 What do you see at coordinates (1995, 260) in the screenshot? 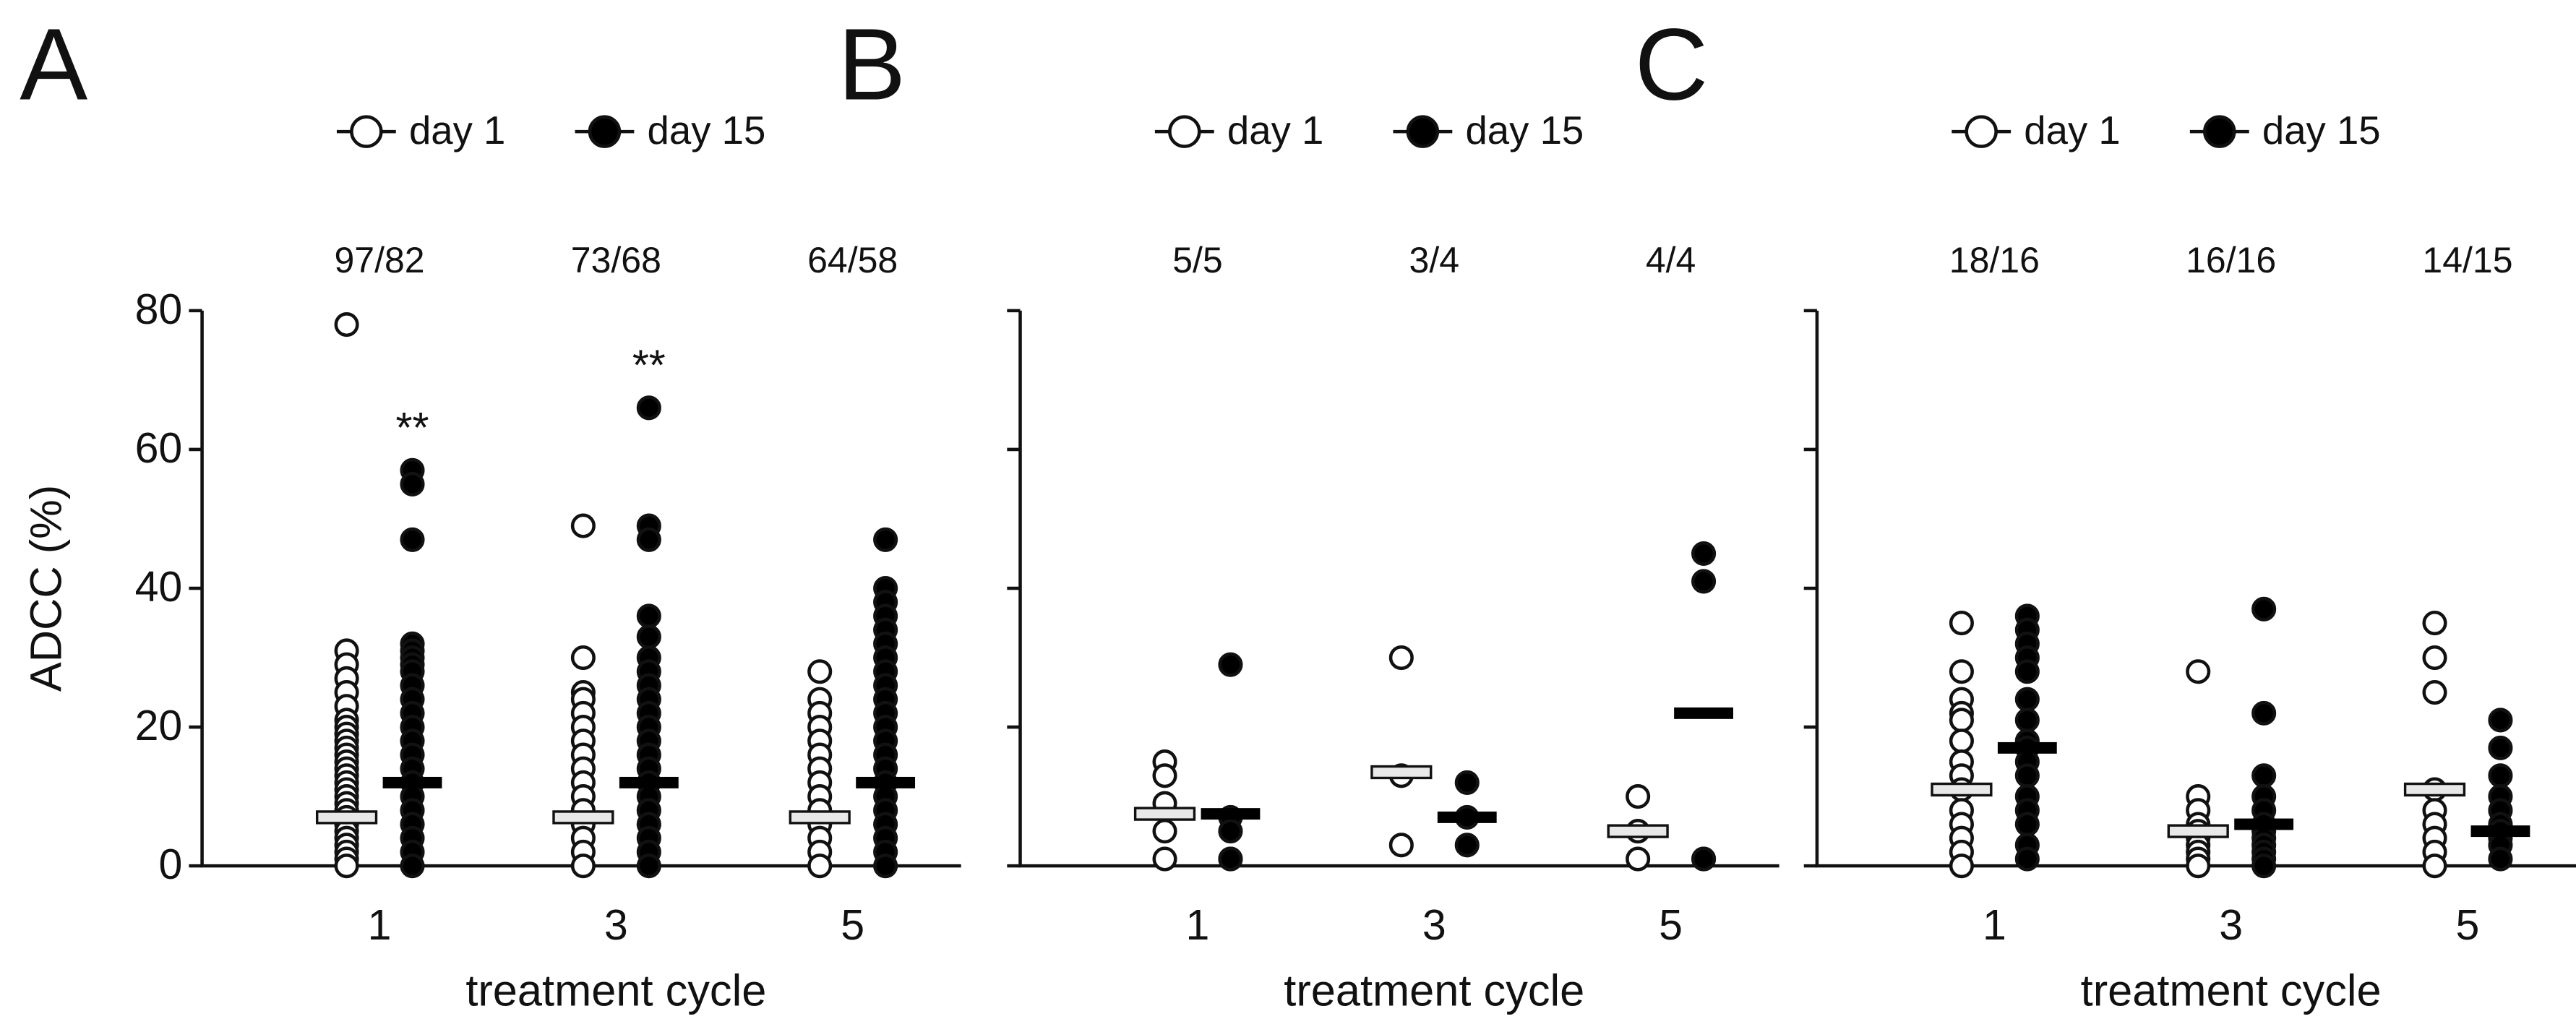
I see `group-label: 18/16` at bounding box center [1995, 260].